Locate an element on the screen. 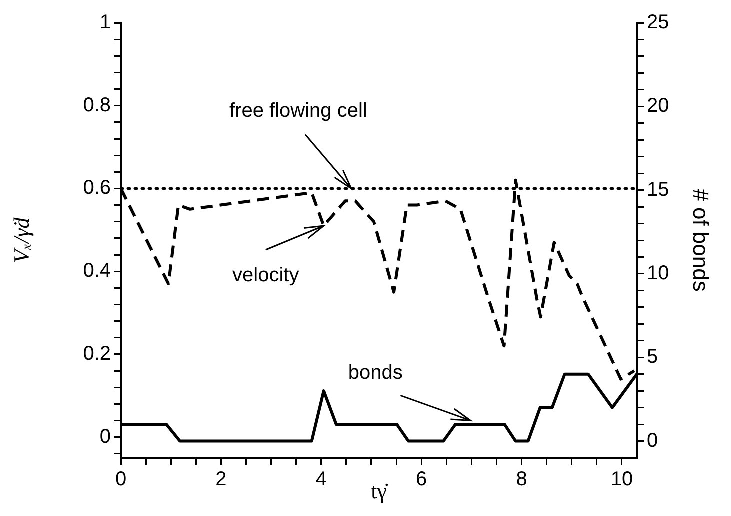  y2-axis-title: # of bonds is located at coordinates (701, 240).